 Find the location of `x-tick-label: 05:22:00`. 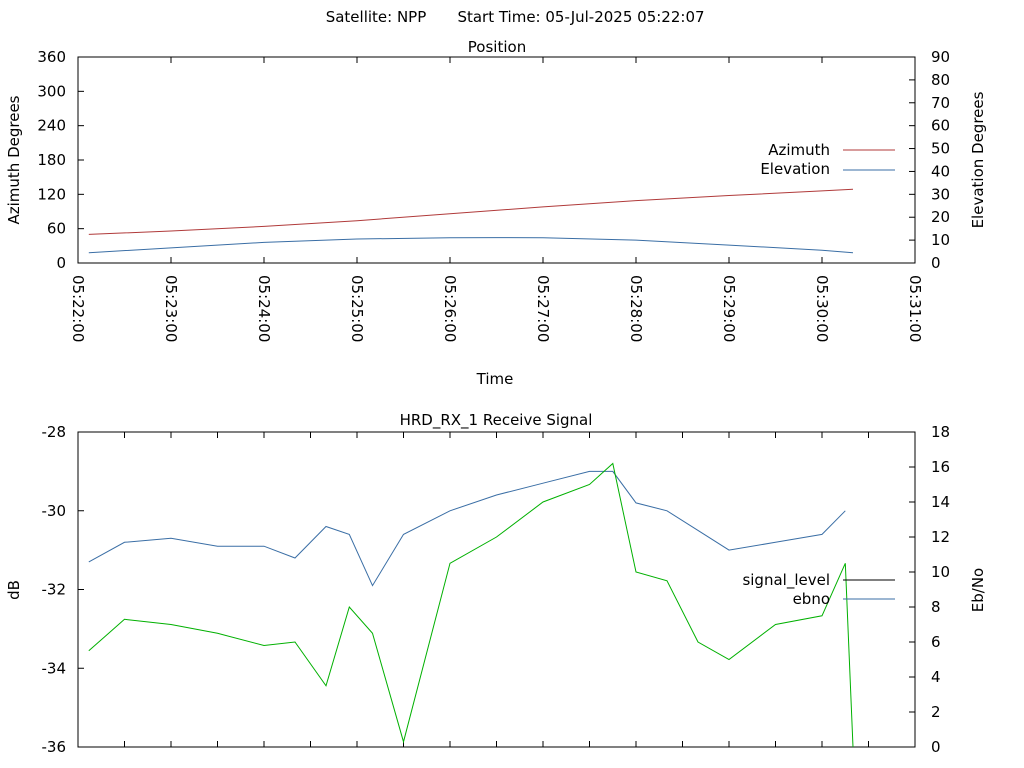

x-tick-label: 05:22:00 is located at coordinates (78, 308).